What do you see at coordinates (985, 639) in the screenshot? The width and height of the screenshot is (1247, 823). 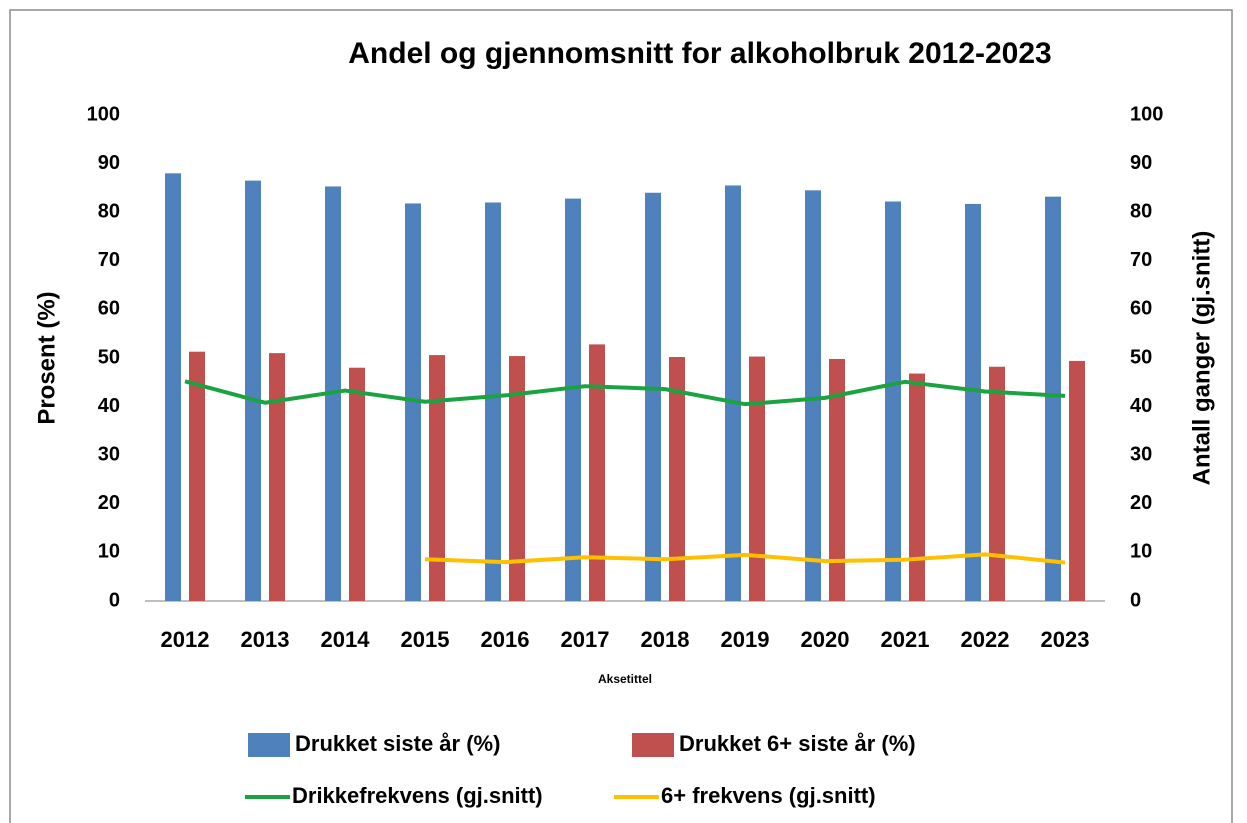 I see `x-tick-label: 2022` at bounding box center [985, 639].